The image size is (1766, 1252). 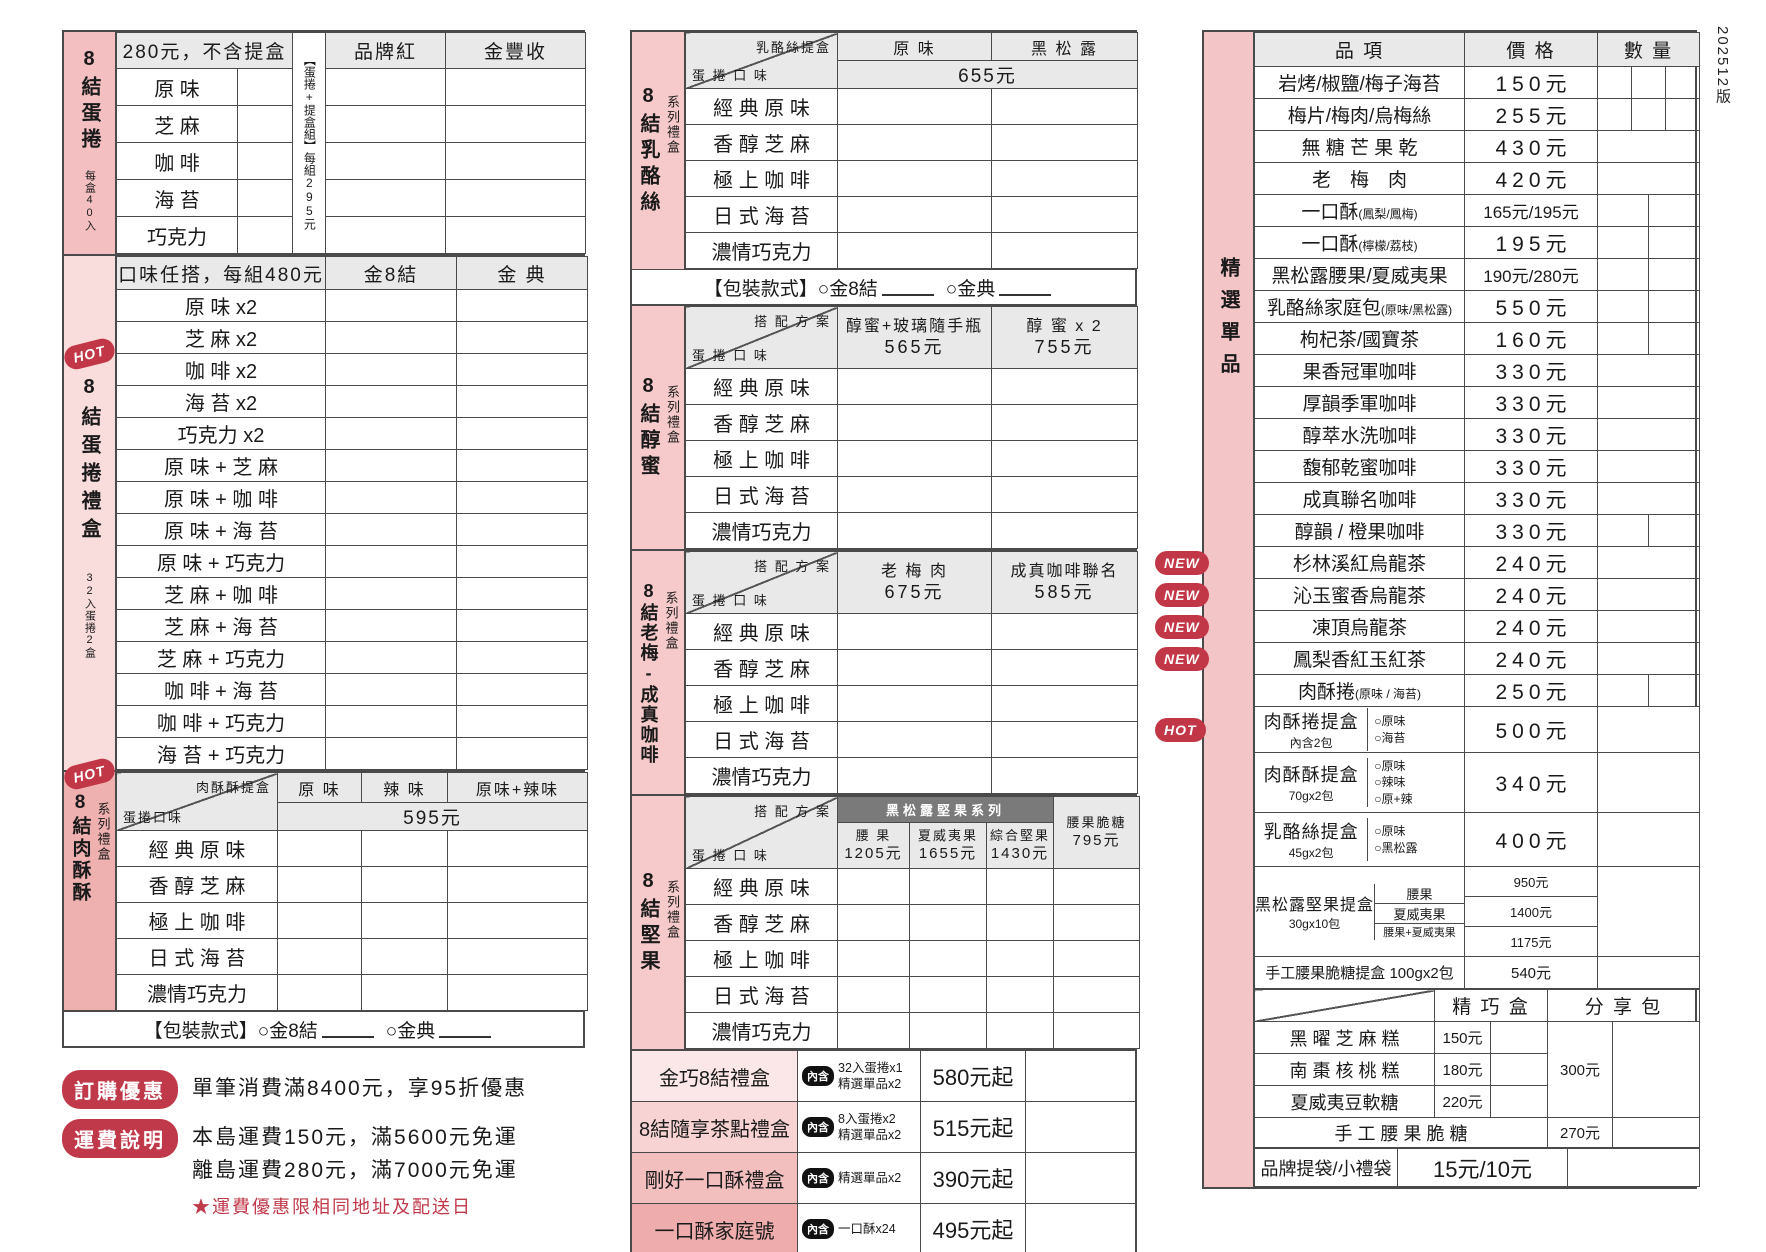 What do you see at coordinates (1415, 782) in the screenshot?
I see `option-list: ○原味 ○辣味 ○原+辣` at bounding box center [1415, 782].